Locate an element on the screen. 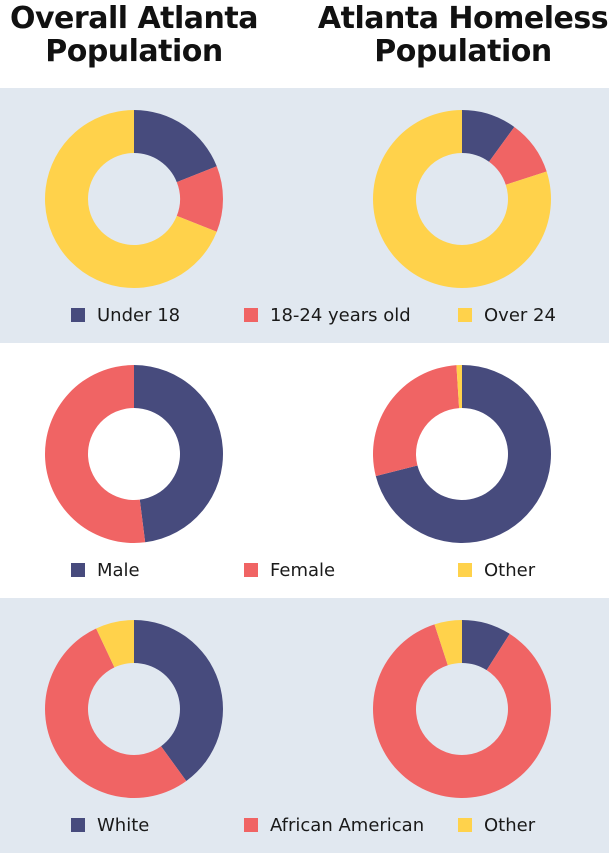 Image resolution: width=609 pixels, height=853 pixels. legend-label: Female is located at coordinates (303, 570).